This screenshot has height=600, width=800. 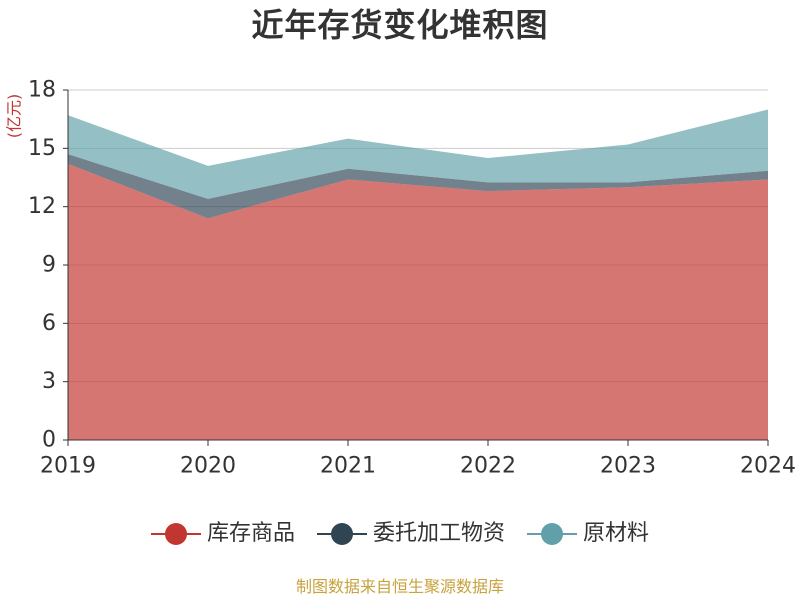 I want to click on legend-label: 原材料, so click(x=616, y=533).